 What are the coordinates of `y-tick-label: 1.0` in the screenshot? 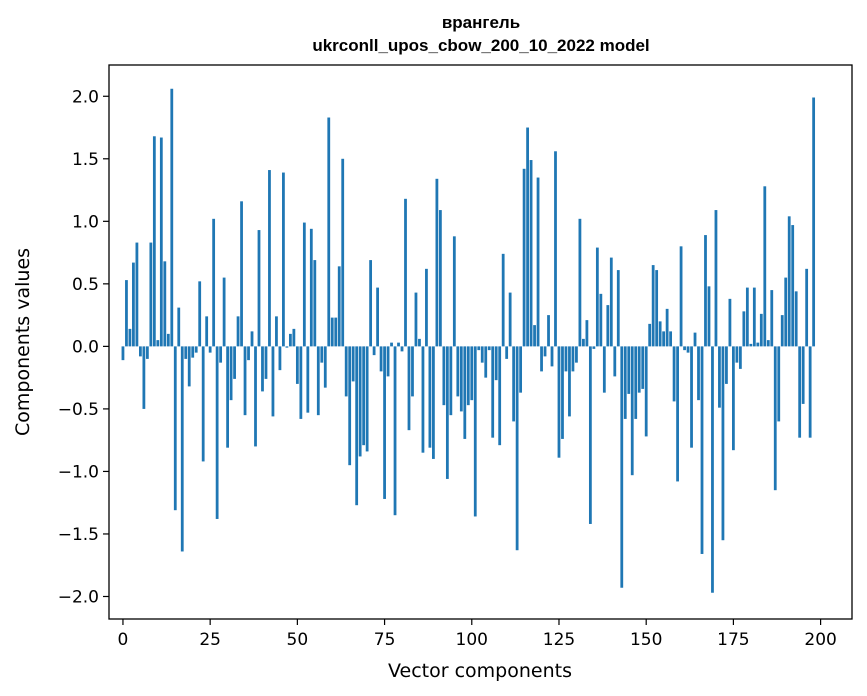 It's located at (85, 222).